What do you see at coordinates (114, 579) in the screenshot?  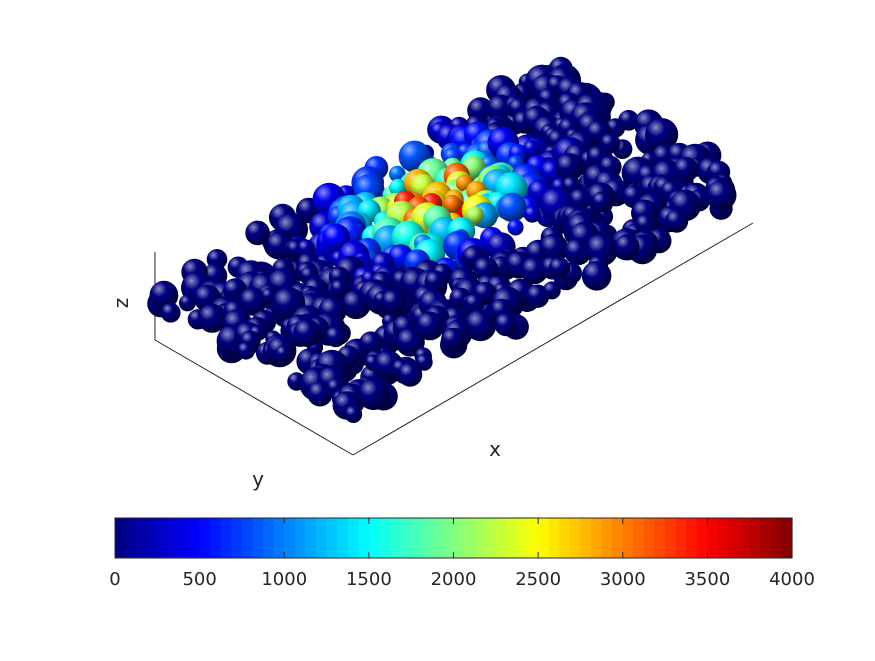 I see `colorbar-tick-label: 0` at bounding box center [114, 579].